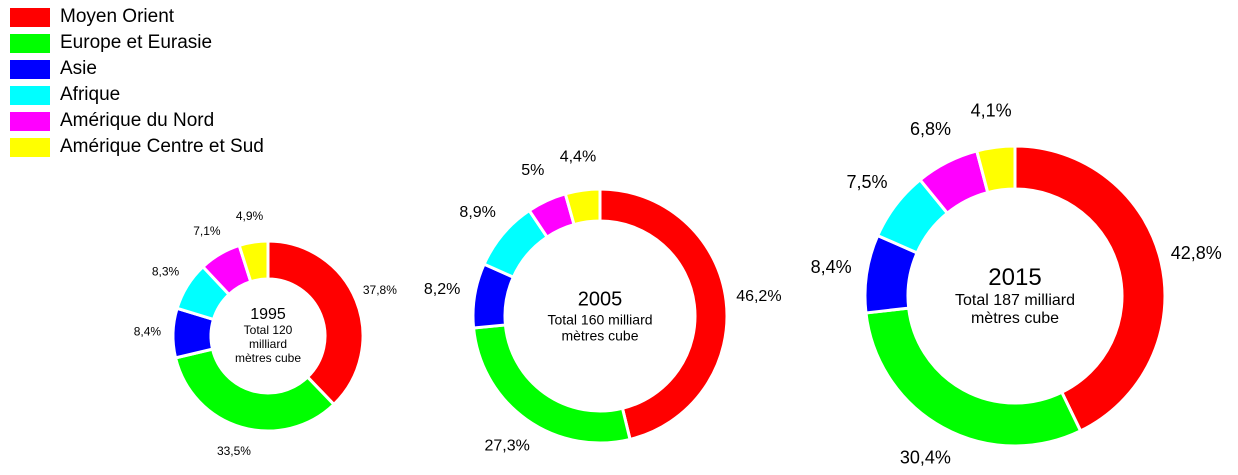  Describe the element at coordinates (442, 289) in the screenshot. I see `data-label: 8,2%` at that location.